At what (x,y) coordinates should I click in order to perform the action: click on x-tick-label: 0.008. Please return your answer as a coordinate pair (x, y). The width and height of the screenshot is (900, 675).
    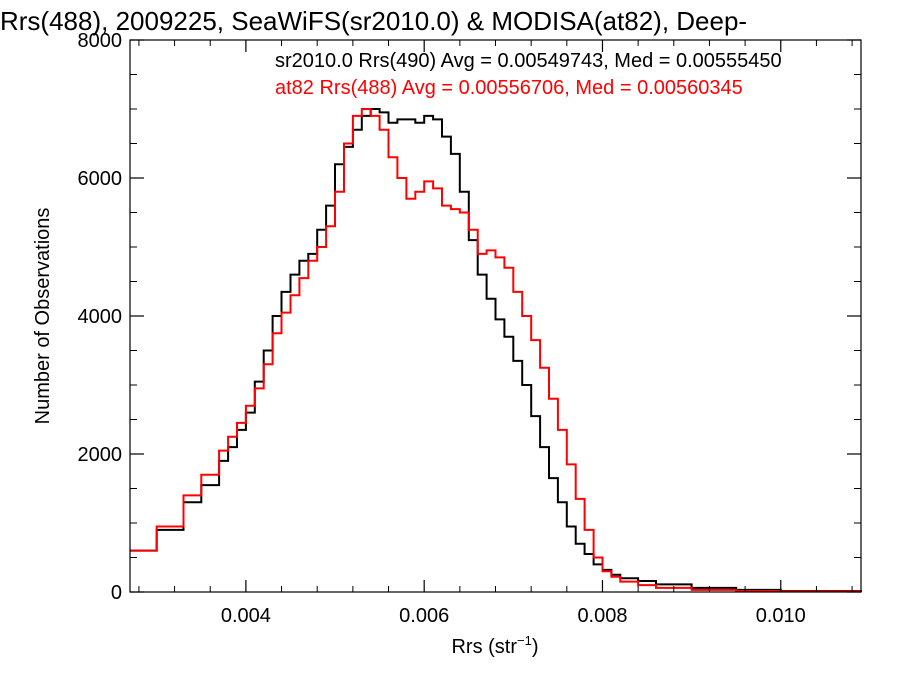
    Looking at the image, I should click on (602, 616).